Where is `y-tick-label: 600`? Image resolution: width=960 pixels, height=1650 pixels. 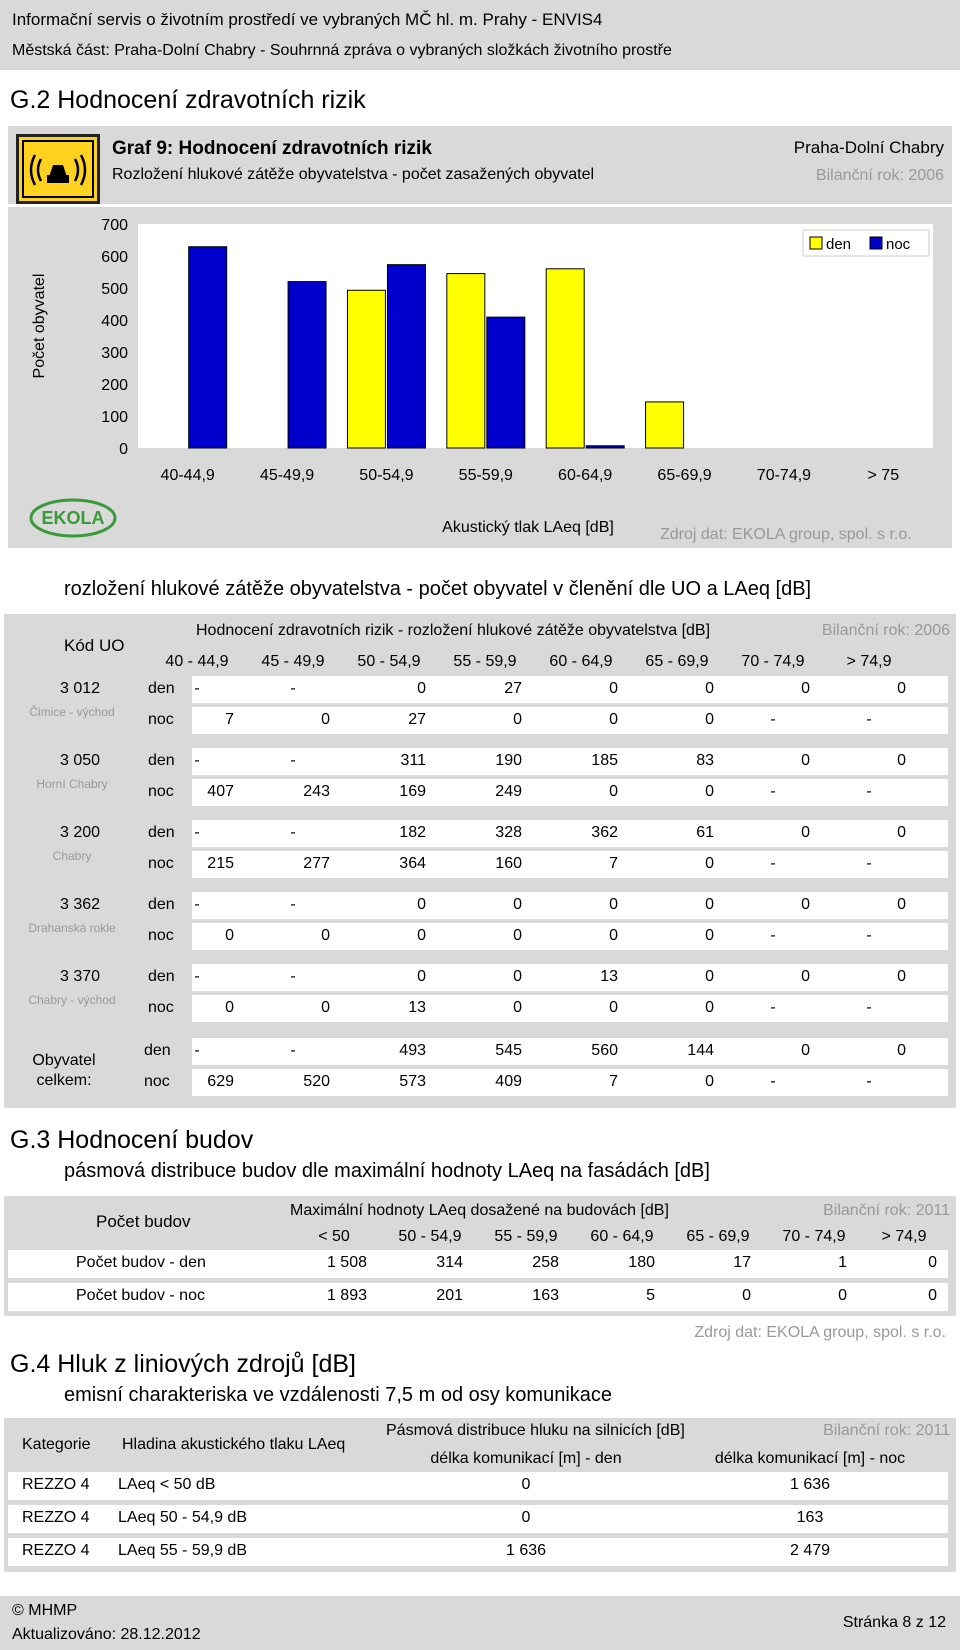 y-tick-label: 600 is located at coordinates (114, 257).